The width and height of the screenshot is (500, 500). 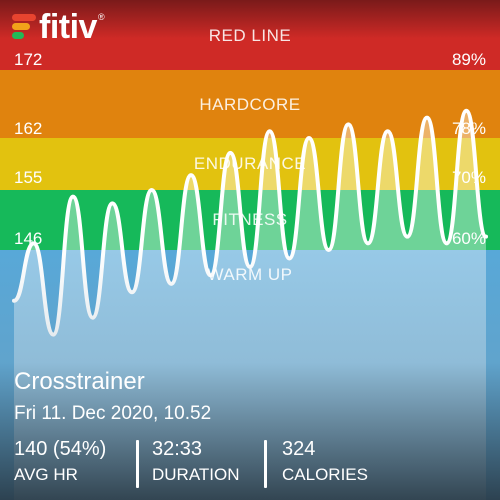 What do you see at coordinates (28, 59) in the screenshot?
I see `zone-bpm-red-line: 172` at bounding box center [28, 59].